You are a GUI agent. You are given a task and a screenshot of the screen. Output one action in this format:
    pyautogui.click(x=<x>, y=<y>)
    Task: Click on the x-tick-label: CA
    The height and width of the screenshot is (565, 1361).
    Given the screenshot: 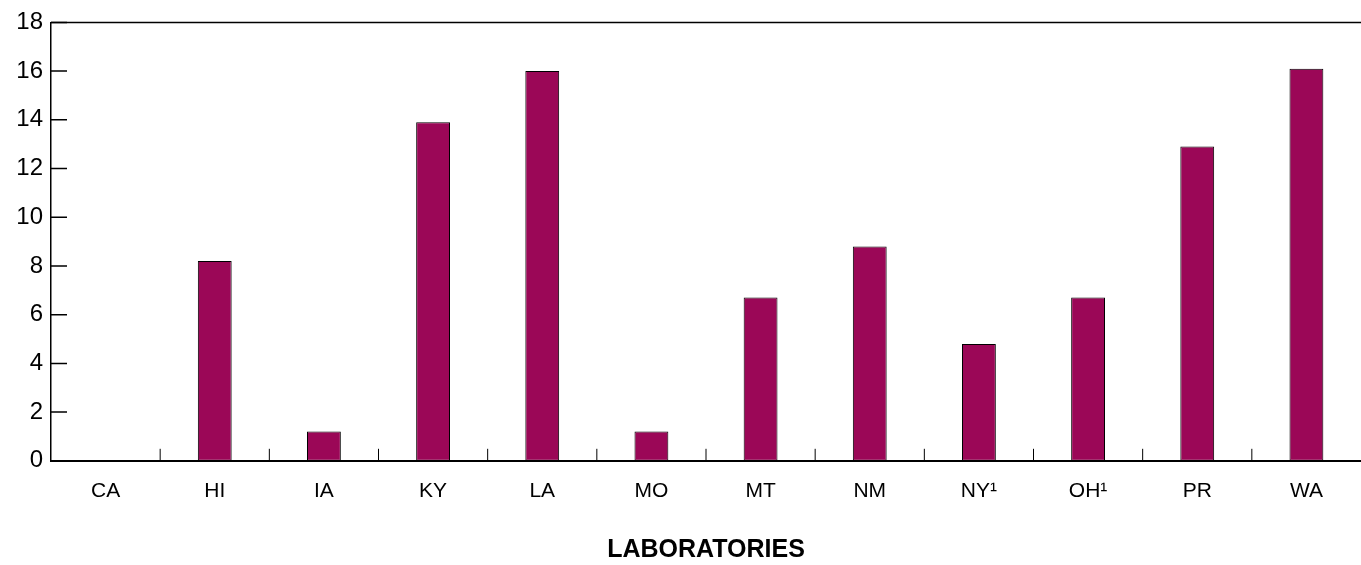 What is the action you would take?
    pyautogui.click(x=105, y=490)
    